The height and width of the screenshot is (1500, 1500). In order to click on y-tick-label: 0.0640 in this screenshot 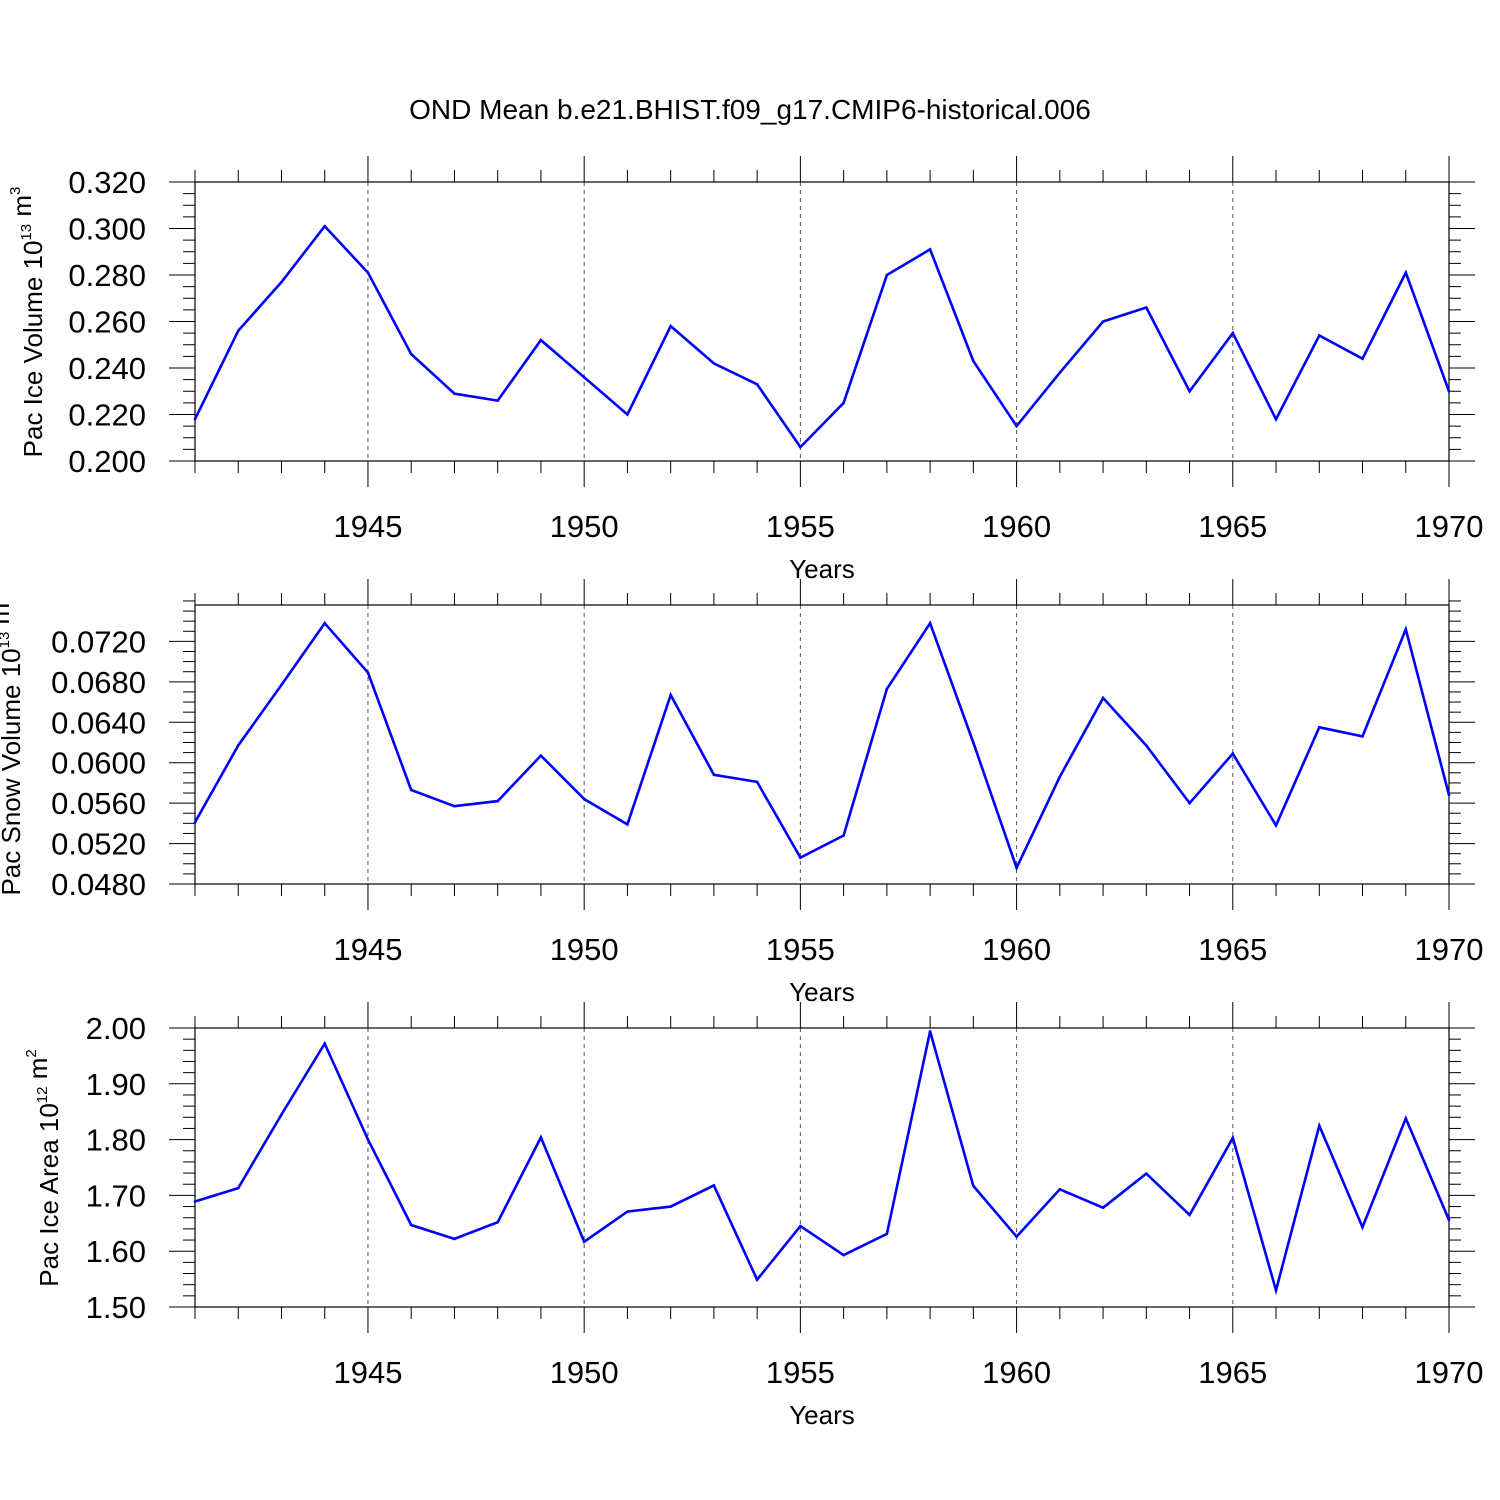, I will do `click(98, 722)`.